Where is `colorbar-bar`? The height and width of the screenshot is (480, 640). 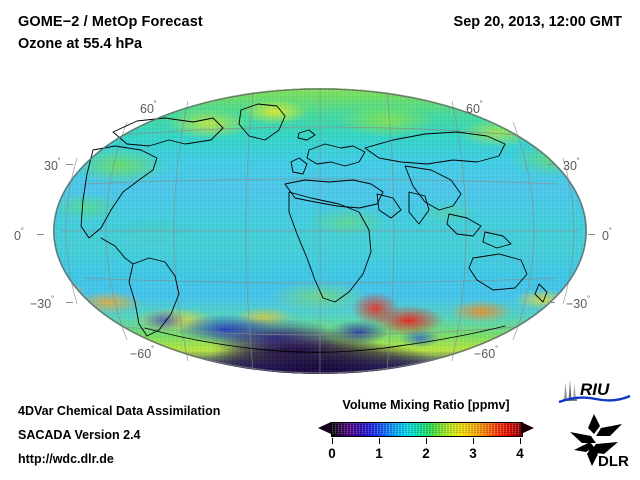 colorbar-bar is located at coordinates (426, 429).